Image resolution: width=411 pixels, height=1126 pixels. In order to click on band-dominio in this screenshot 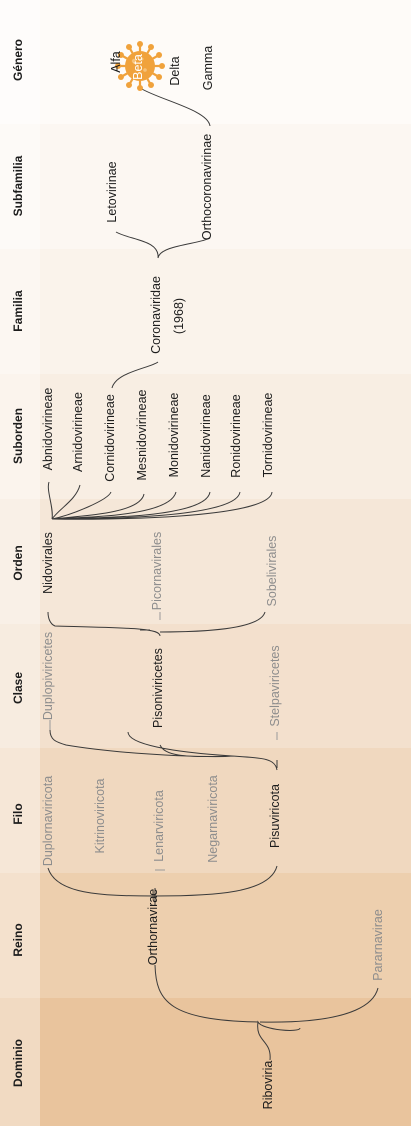, I will do `click(205, 1062)`.